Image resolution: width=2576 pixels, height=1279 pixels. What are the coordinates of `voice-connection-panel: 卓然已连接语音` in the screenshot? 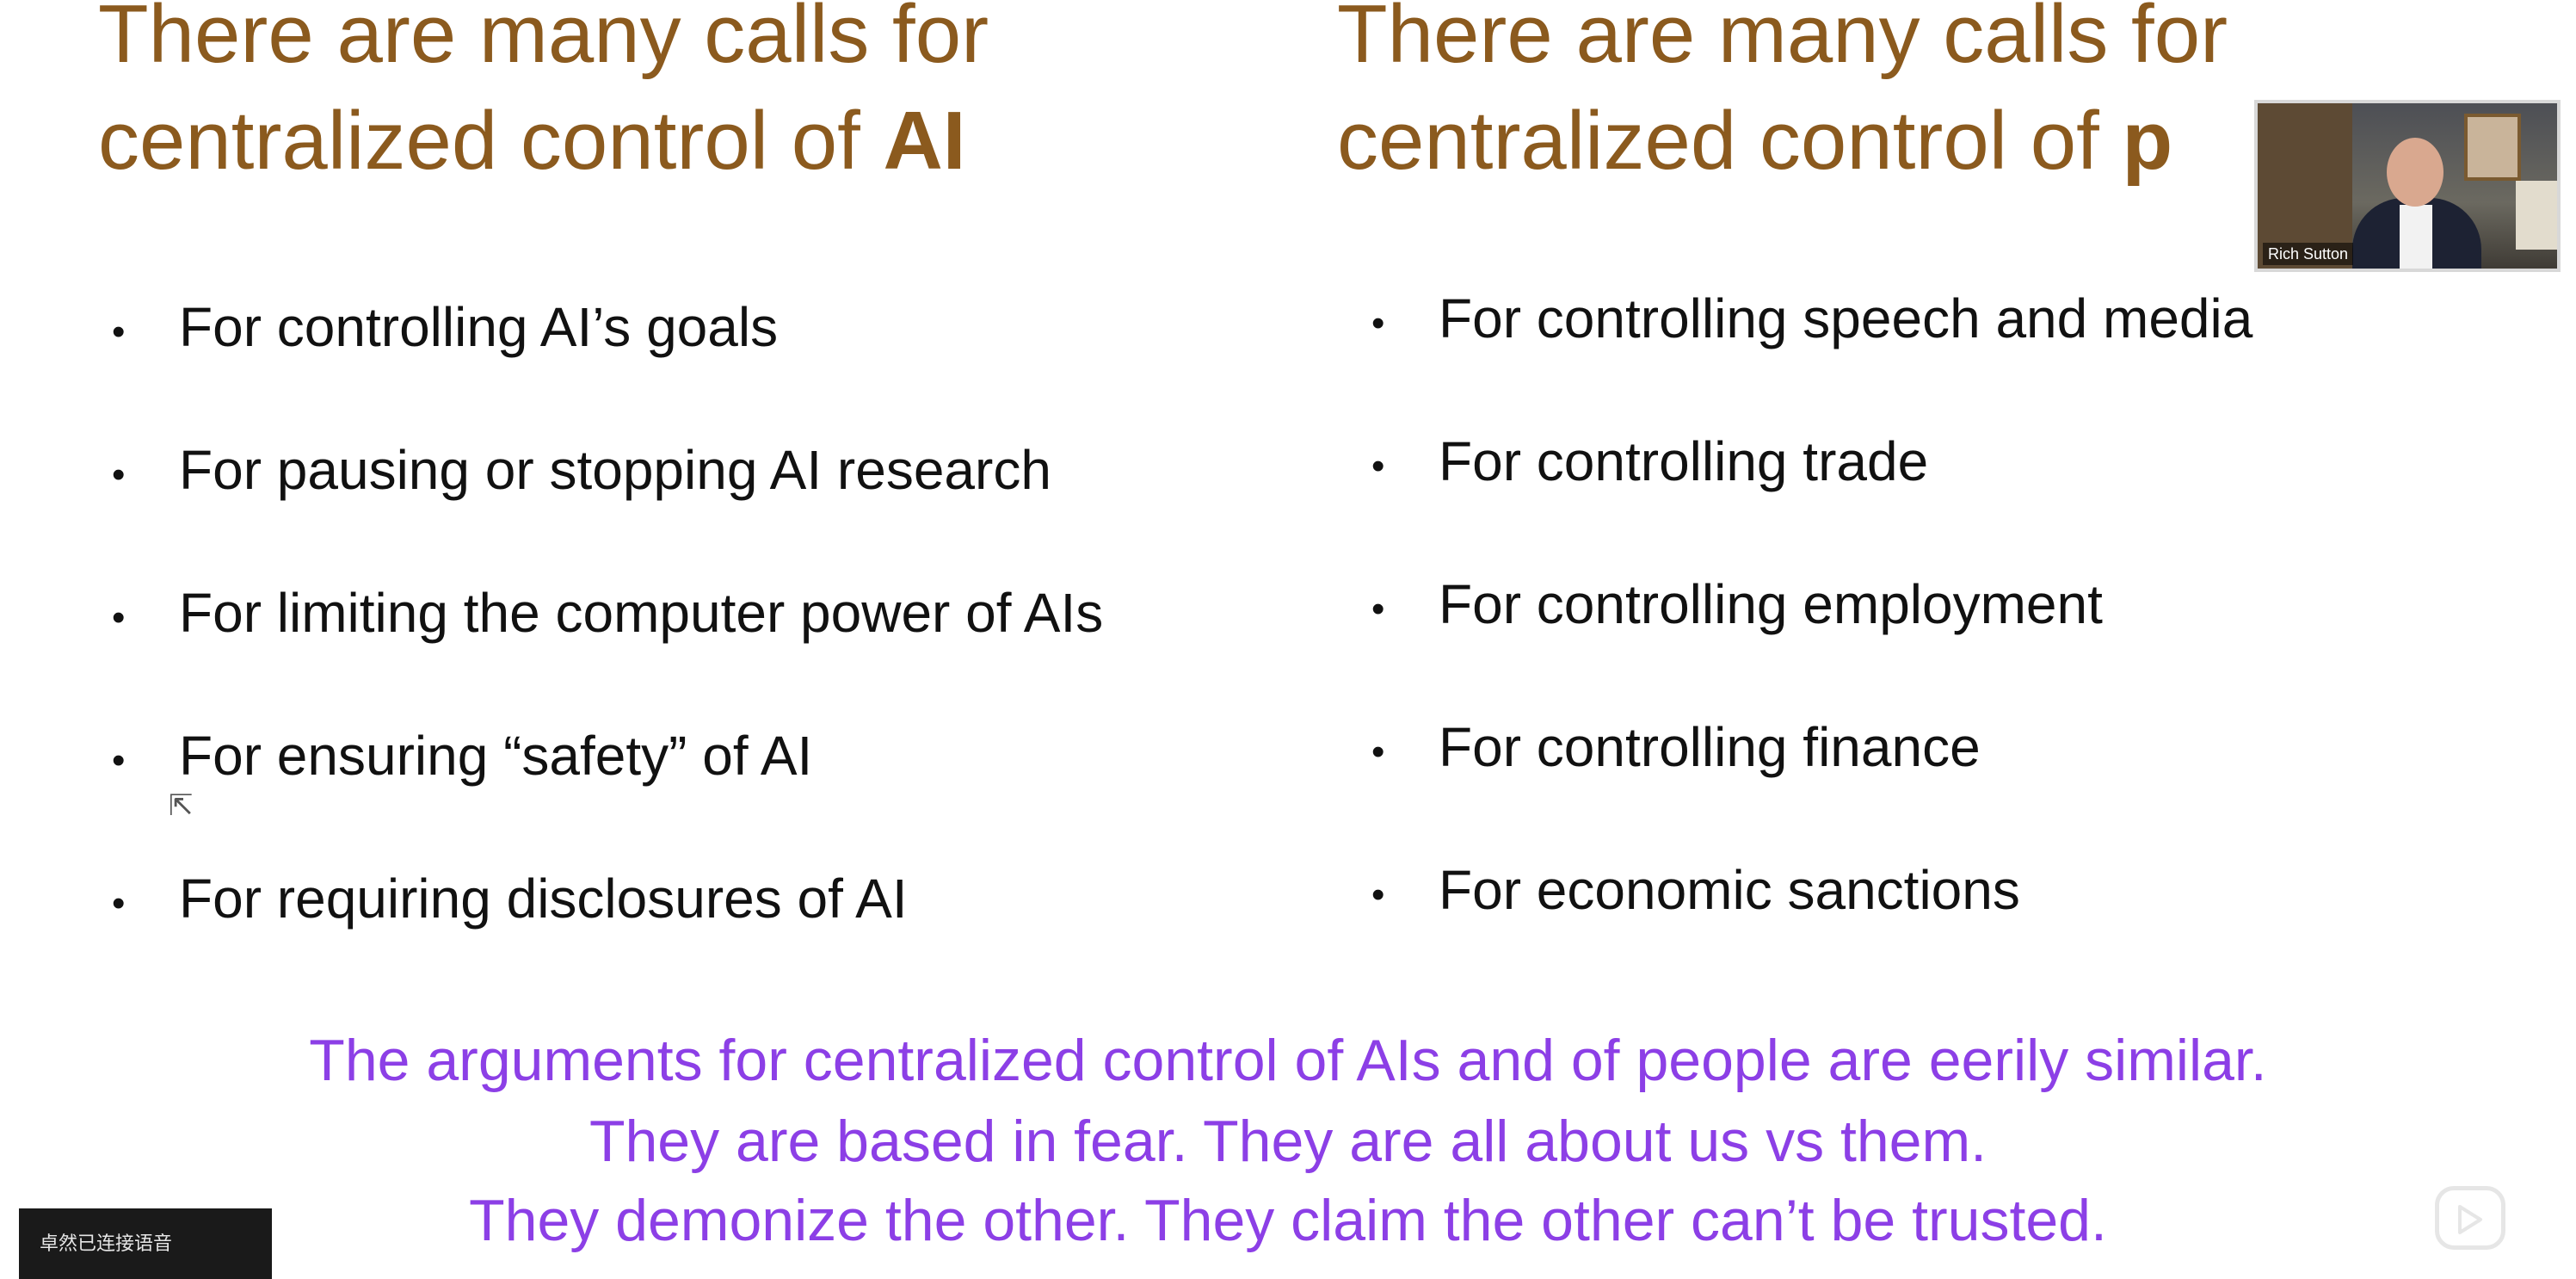 It's located at (145, 1244).